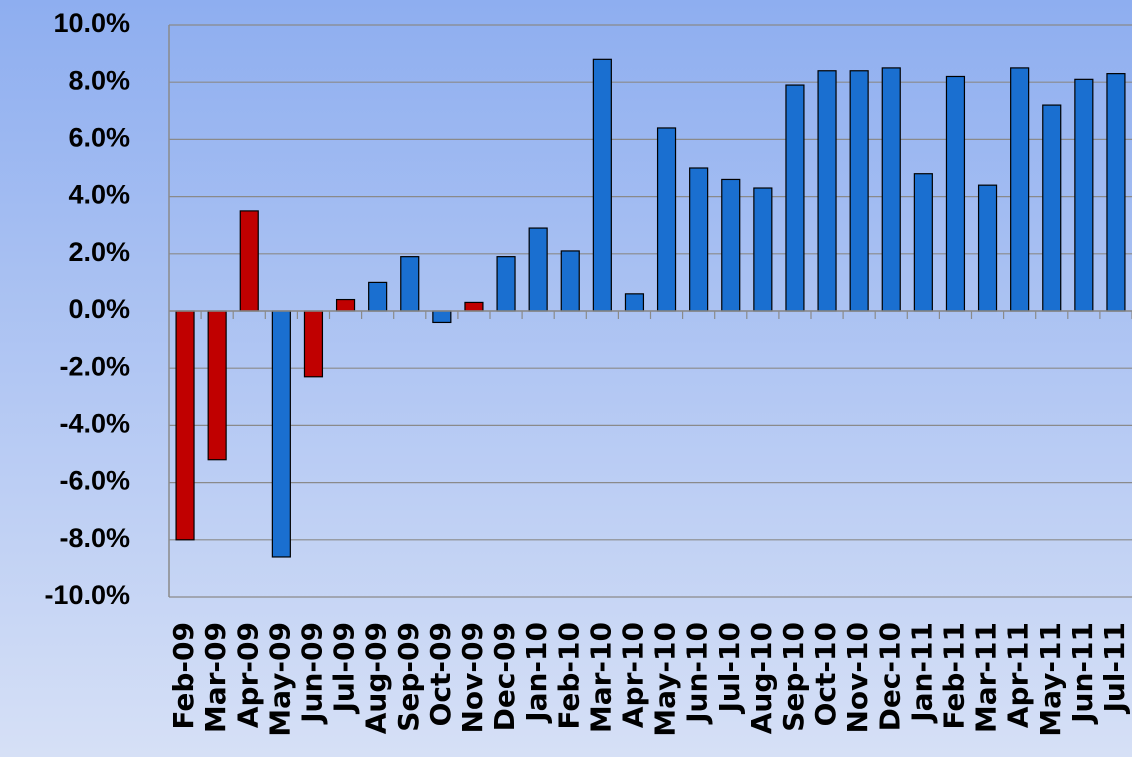 This screenshot has height=757, width=1132. What do you see at coordinates (247, 675) in the screenshot?
I see `x-tick-label: Apr-09` at bounding box center [247, 675].